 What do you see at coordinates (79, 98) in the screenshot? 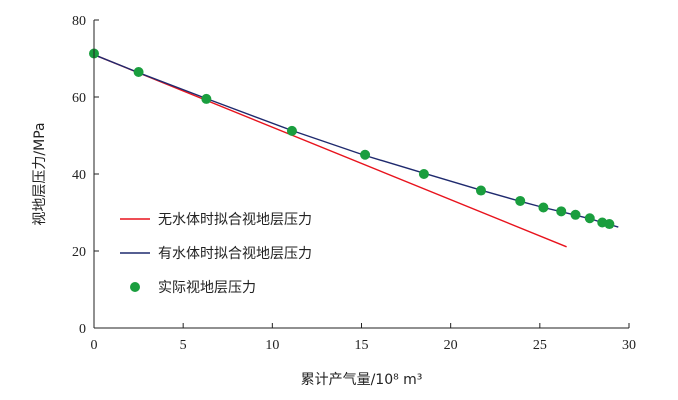
I see `y-tick-label: 60` at bounding box center [79, 98].